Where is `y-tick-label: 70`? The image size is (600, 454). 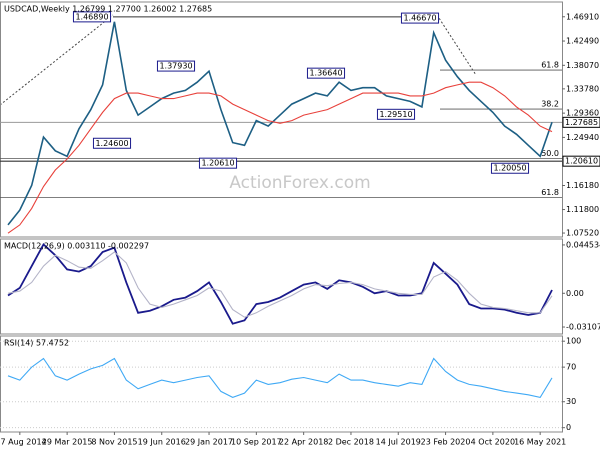 y-tick-label: 70 is located at coordinates (571, 367).